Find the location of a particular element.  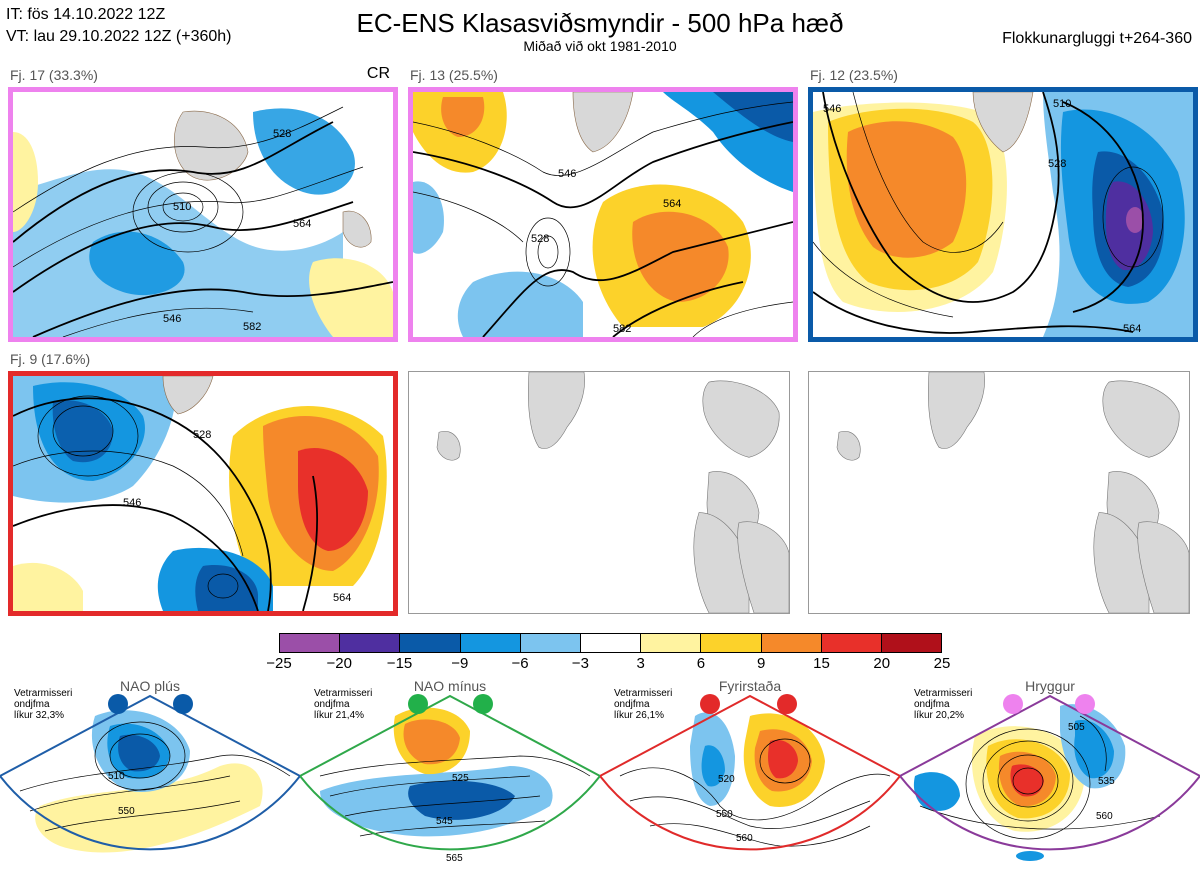

cluster-map-frame: 546 564 528 582 is located at coordinates (603, 214).